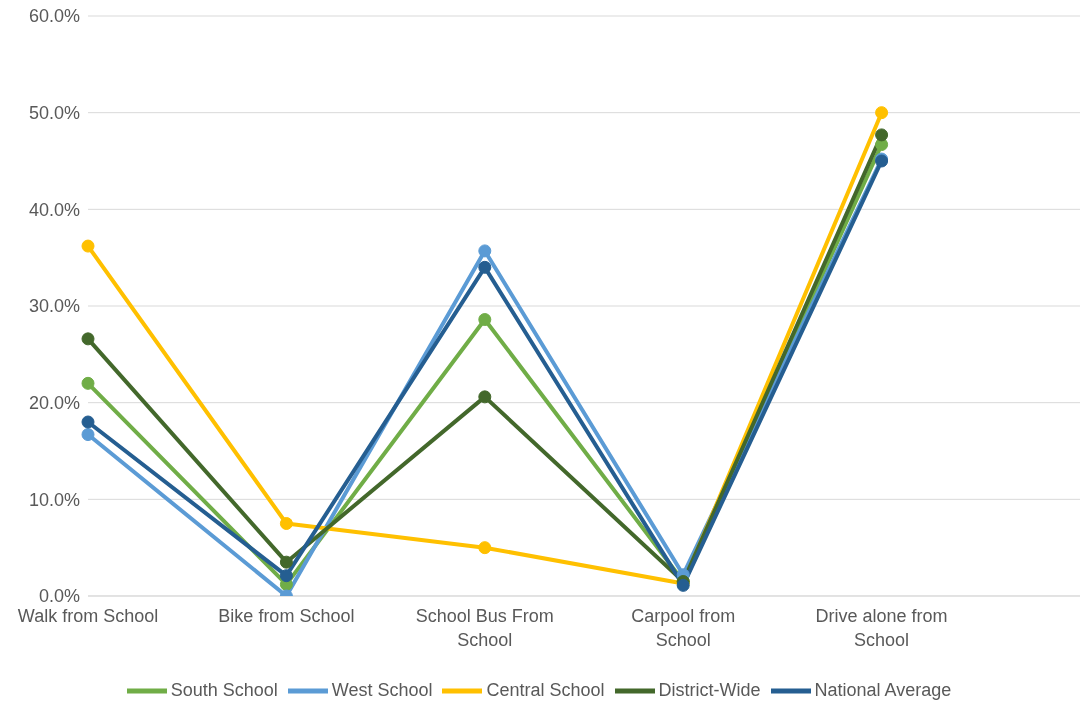 The height and width of the screenshot is (719, 1088). I want to click on x-tick-label: Drive alone from School, so click(881, 628).